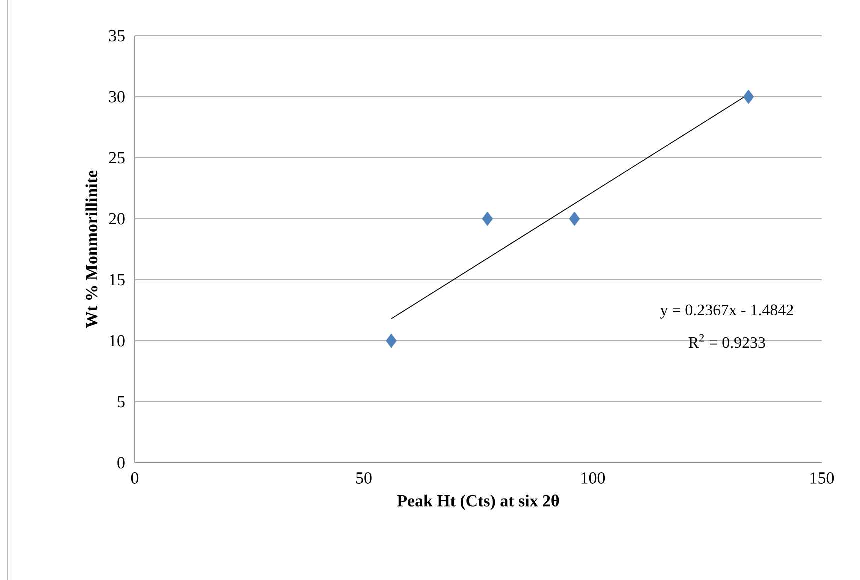  Describe the element at coordinates (135, 478) in the screenshot. I see `x-tick-label: 0` at that location.